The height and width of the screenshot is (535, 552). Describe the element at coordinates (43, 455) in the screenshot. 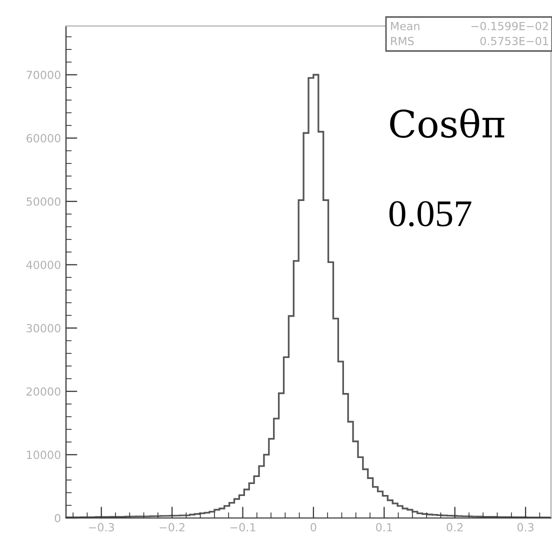

I see `y-tick-label: 10000` at that location.